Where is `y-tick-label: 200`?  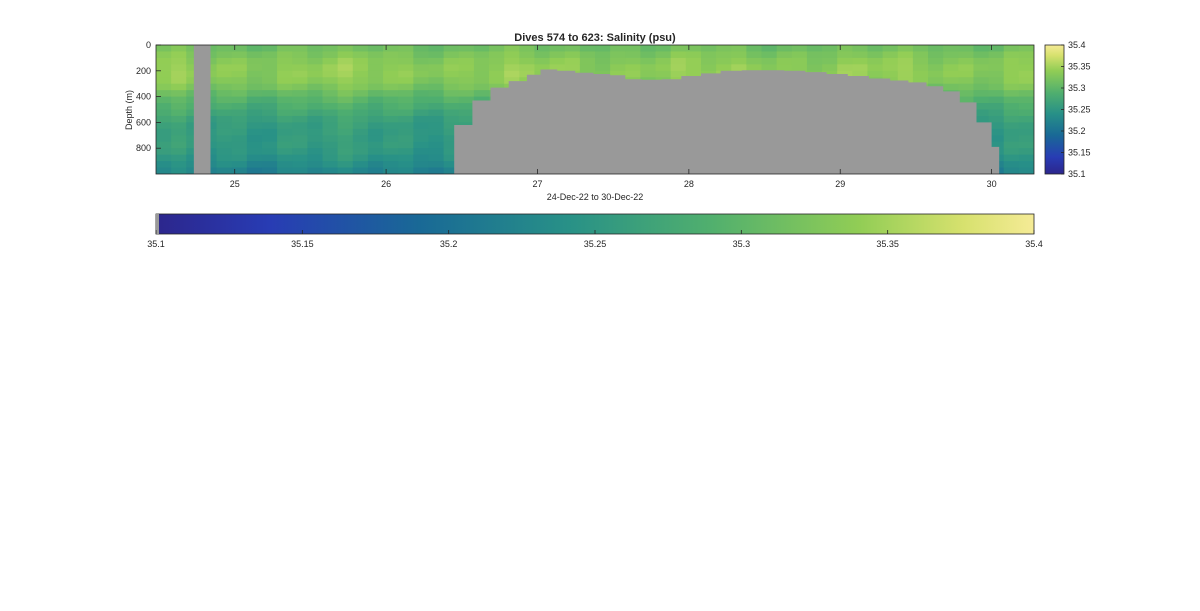 y-tick-label: 200 is located at coordinates (143, 71).